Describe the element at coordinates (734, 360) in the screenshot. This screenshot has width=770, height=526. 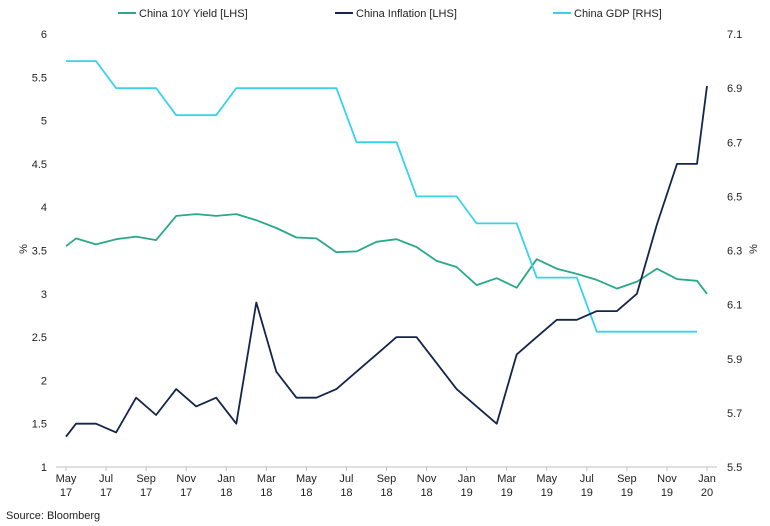
I see `y-right-tick-label: 5.9` at that location.